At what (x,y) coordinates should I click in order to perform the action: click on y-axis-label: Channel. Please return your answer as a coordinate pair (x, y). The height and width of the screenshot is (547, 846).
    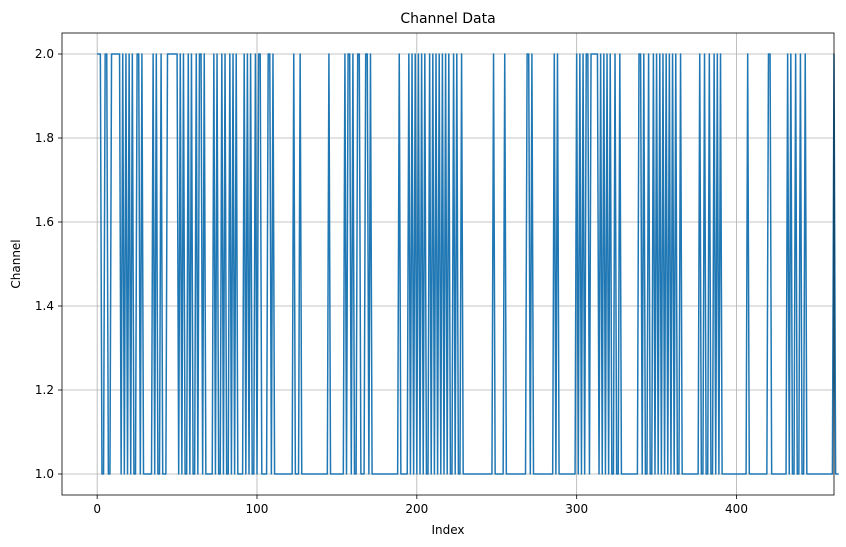
    Looking at the image, I should click on (16, 263).